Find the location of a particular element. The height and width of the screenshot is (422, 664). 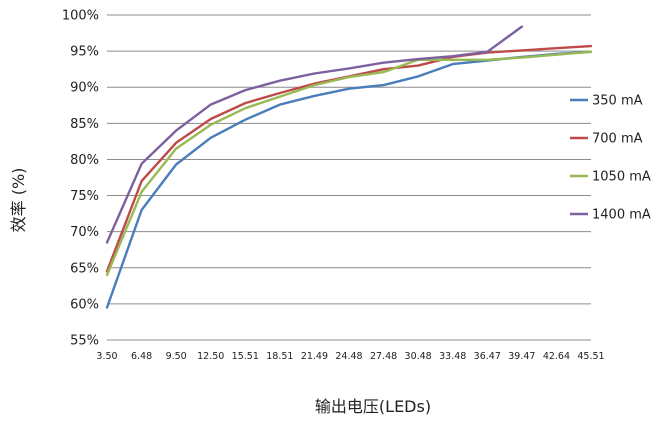

x-tick-label: 6.48 is located at coordinates (141, 356).